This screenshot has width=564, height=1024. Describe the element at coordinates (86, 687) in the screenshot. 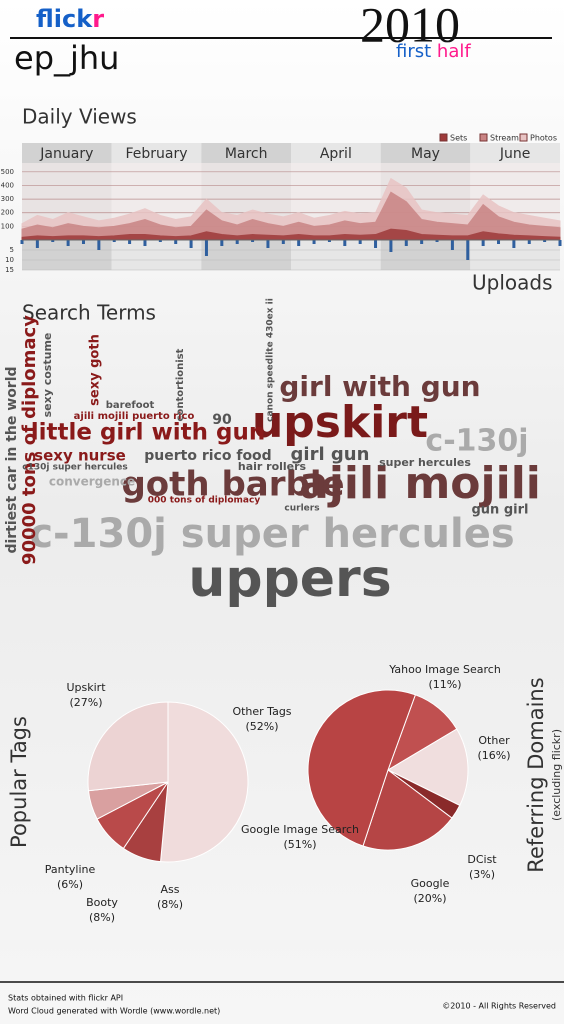

I see `slice-label: Upskirt` at that location.